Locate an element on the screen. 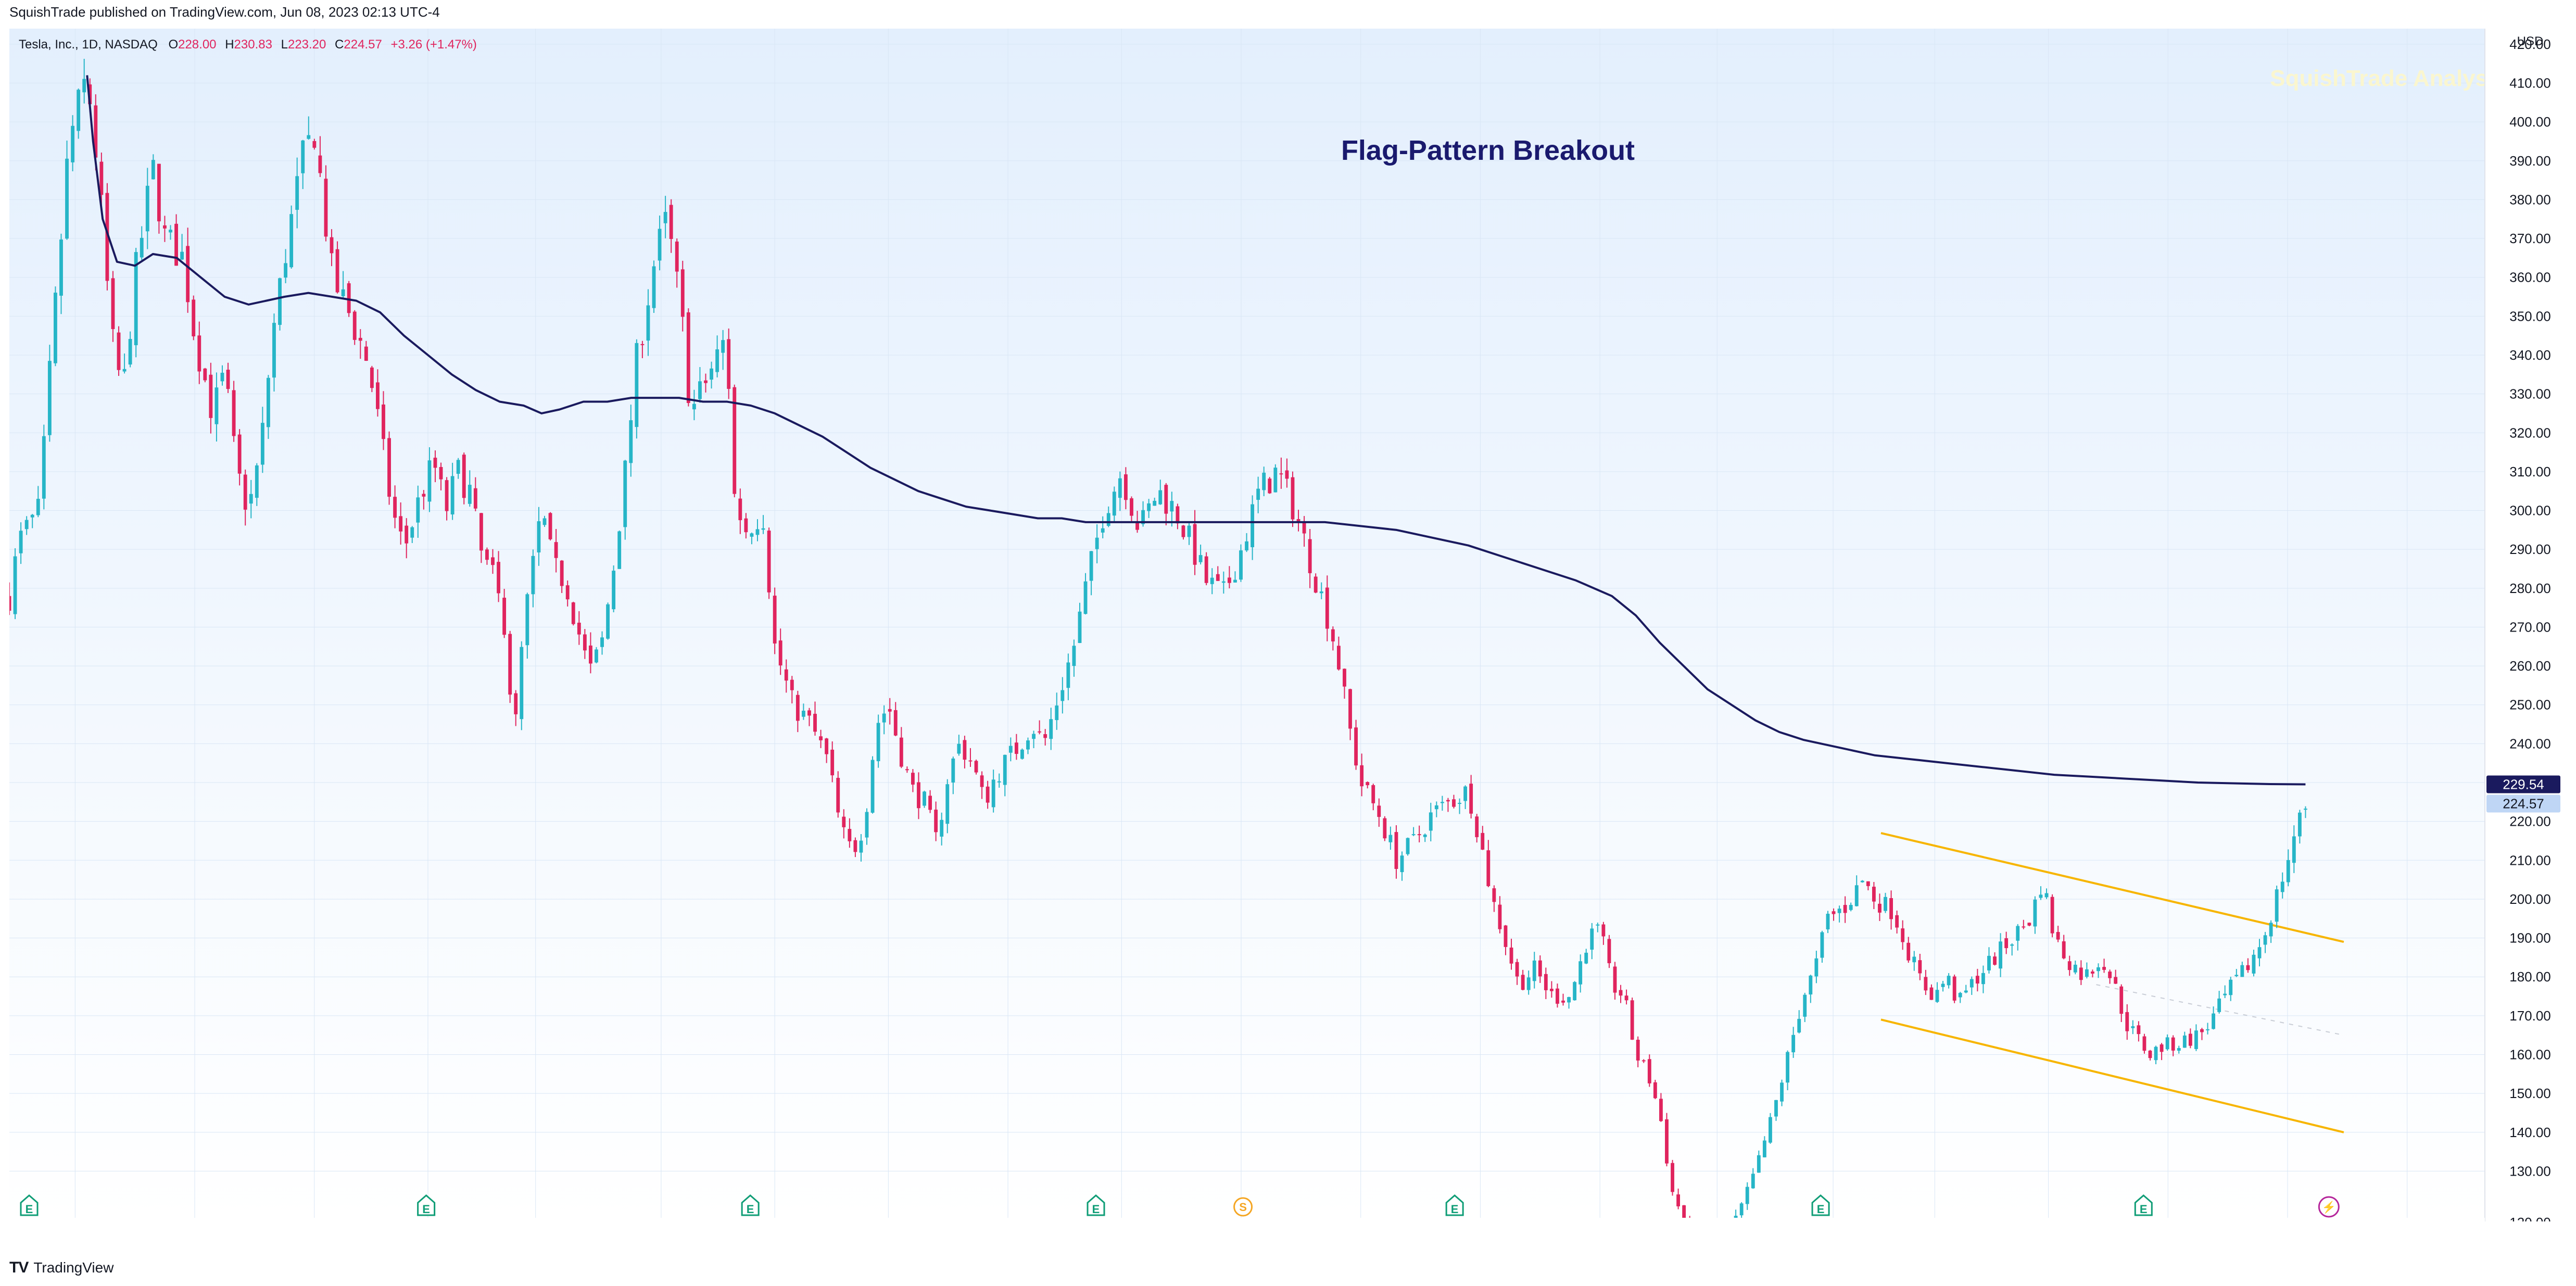 Image resolution: width=2576 pixels, height=1286 pixels. price-tick-label: 380.00 is located at coordinates (2530, 199).